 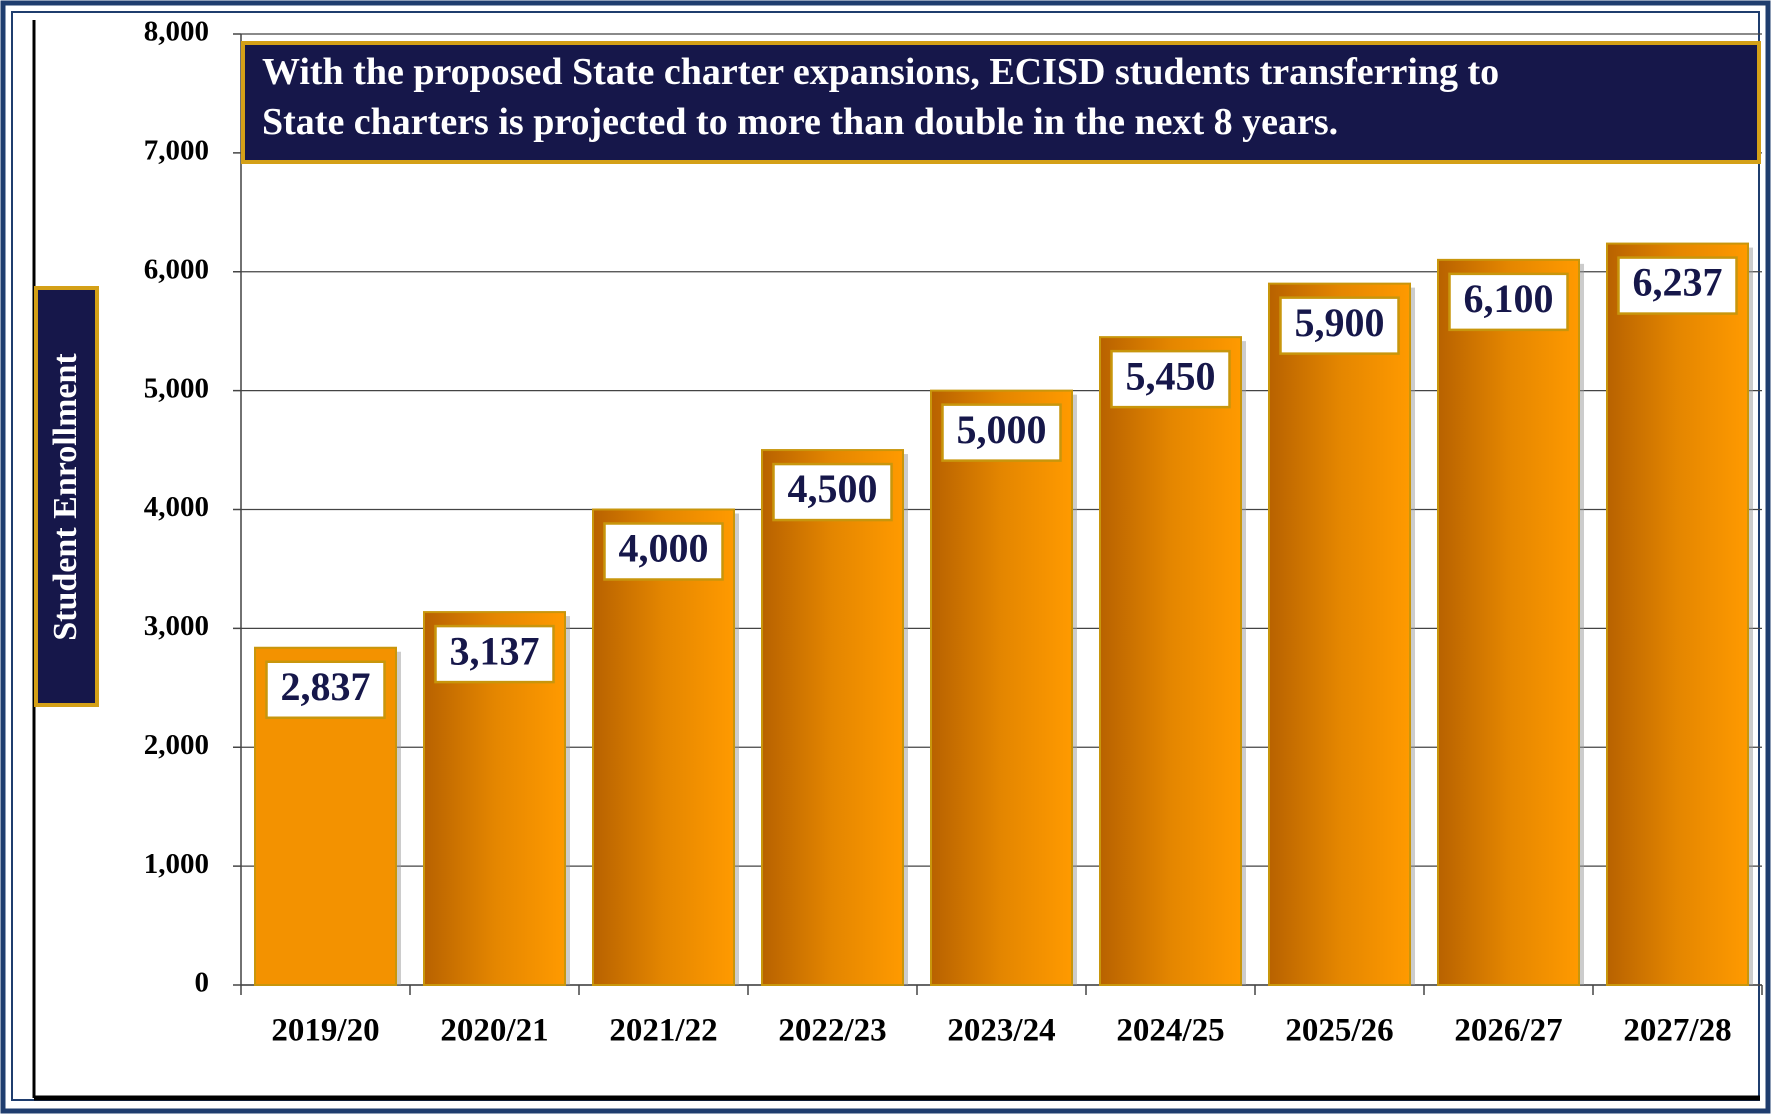 I want to click on y-tick-label: 1,000, so click(x=176, y=864).